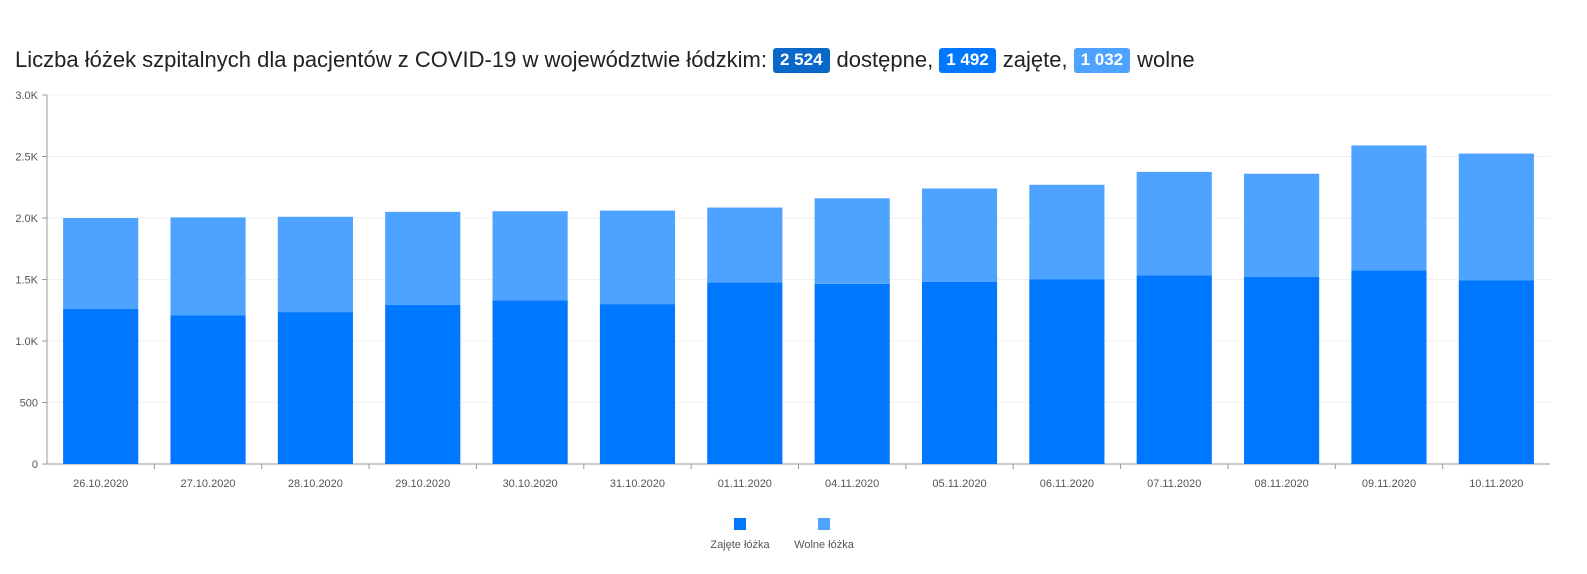  What do you see at coordinates (1067, 484) in the screenshot?
I see `x-tick-label: 06.11.2020` at bounding box center [1067, 484].